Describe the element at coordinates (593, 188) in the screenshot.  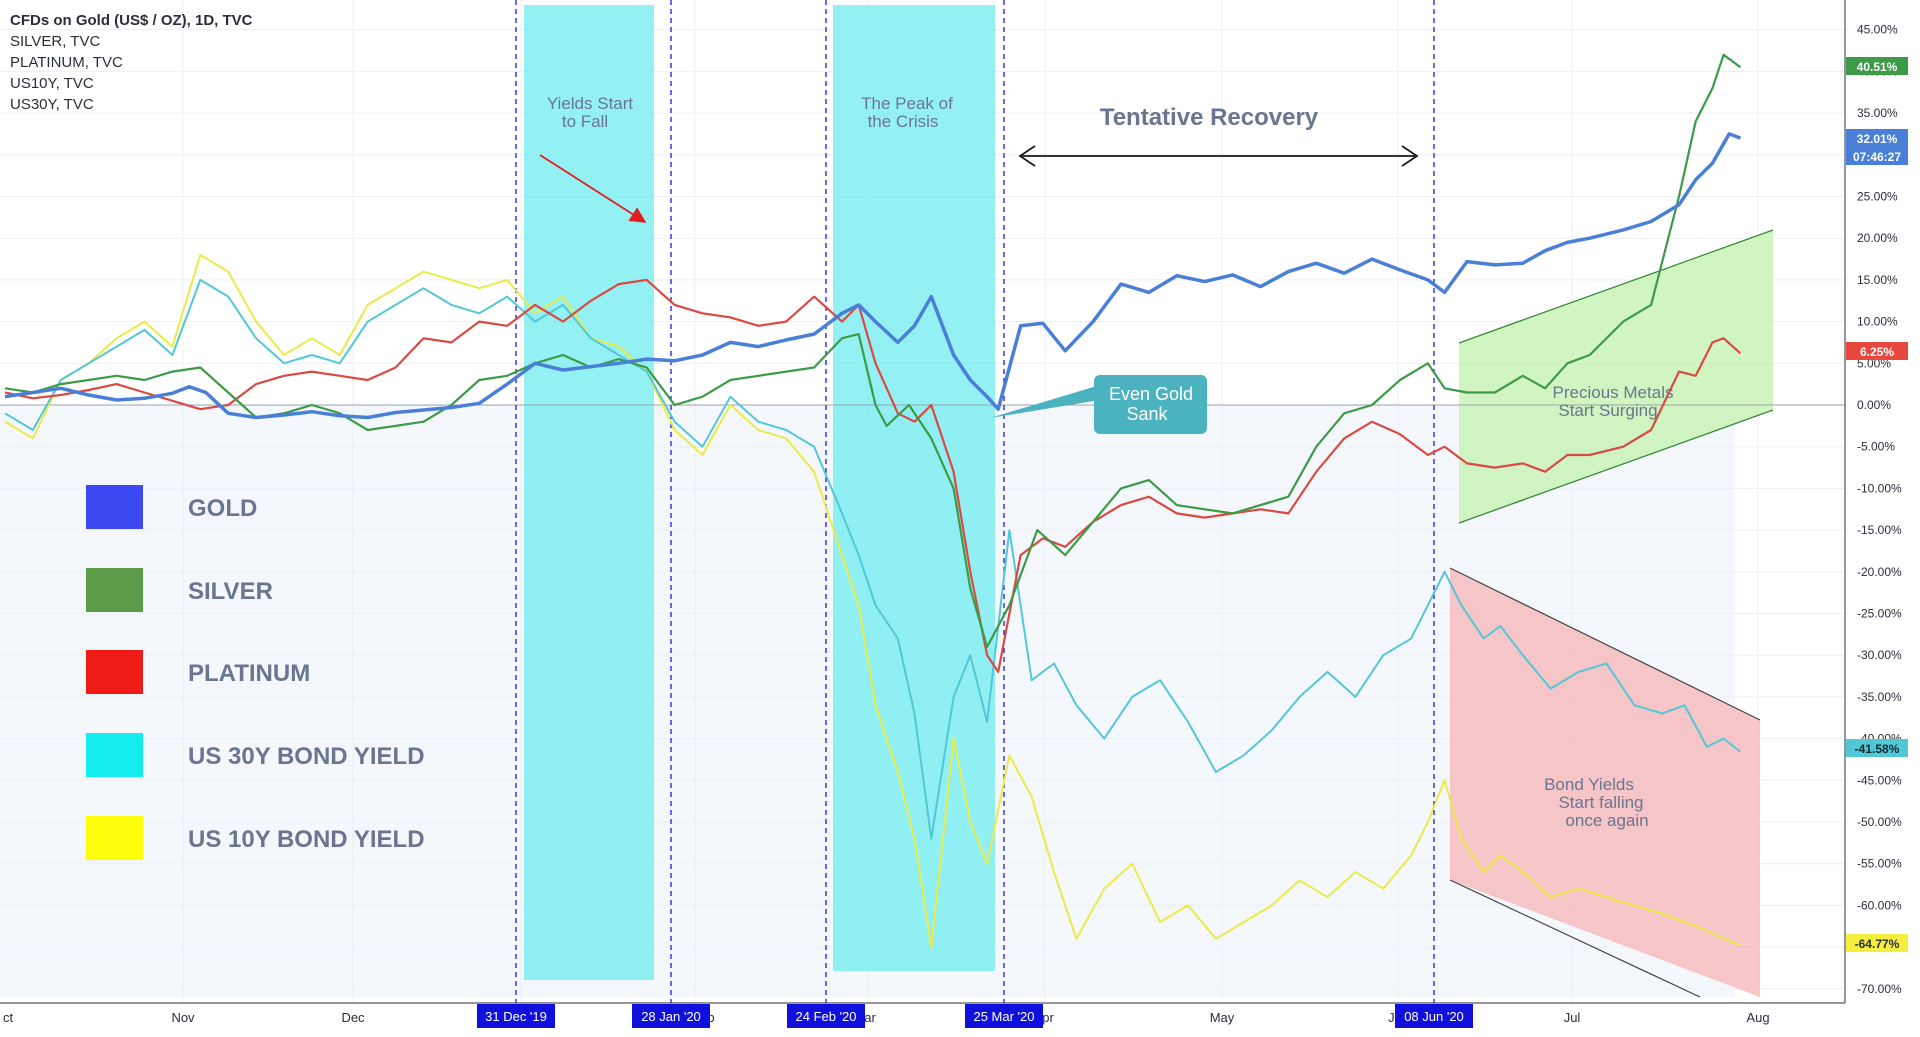
I see `yields-arrow` at that location.